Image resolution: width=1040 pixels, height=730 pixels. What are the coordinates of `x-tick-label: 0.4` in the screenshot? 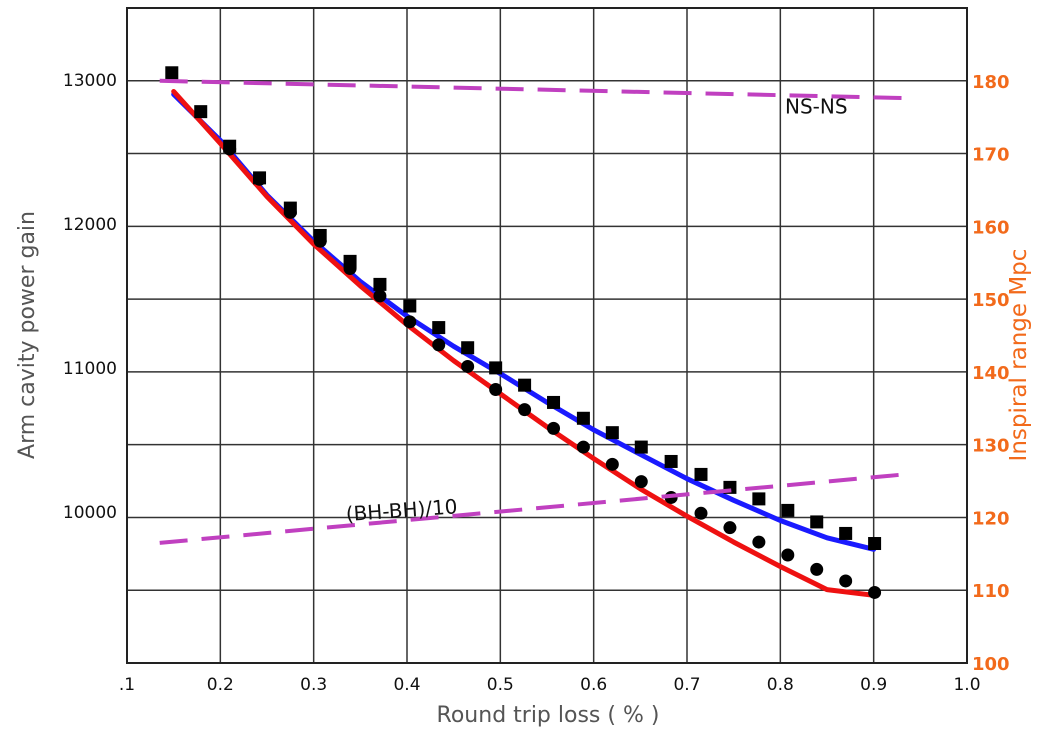 It's located at (406, 685).